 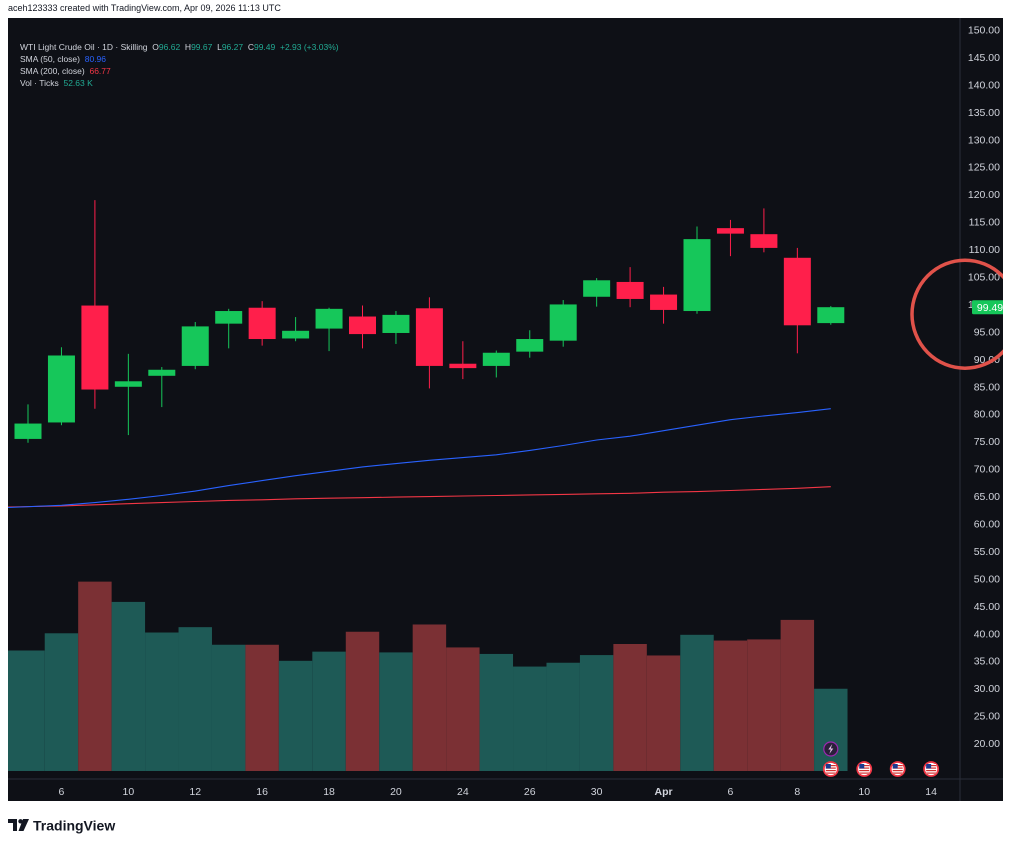 I want to click on tradingview-logo-icon, so click(x=18, y=825).